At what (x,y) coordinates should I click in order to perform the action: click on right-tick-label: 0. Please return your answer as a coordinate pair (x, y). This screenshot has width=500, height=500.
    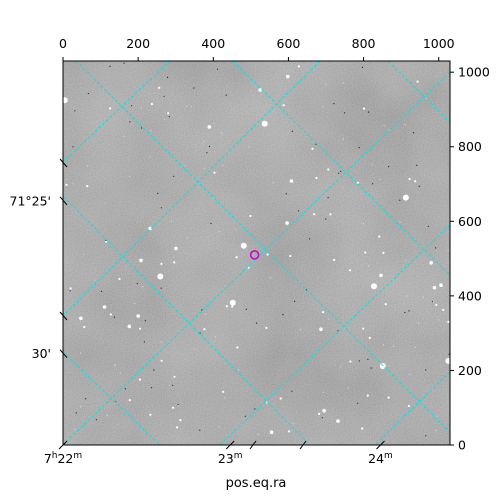
    Looking at the image, I should click on (462, 445).